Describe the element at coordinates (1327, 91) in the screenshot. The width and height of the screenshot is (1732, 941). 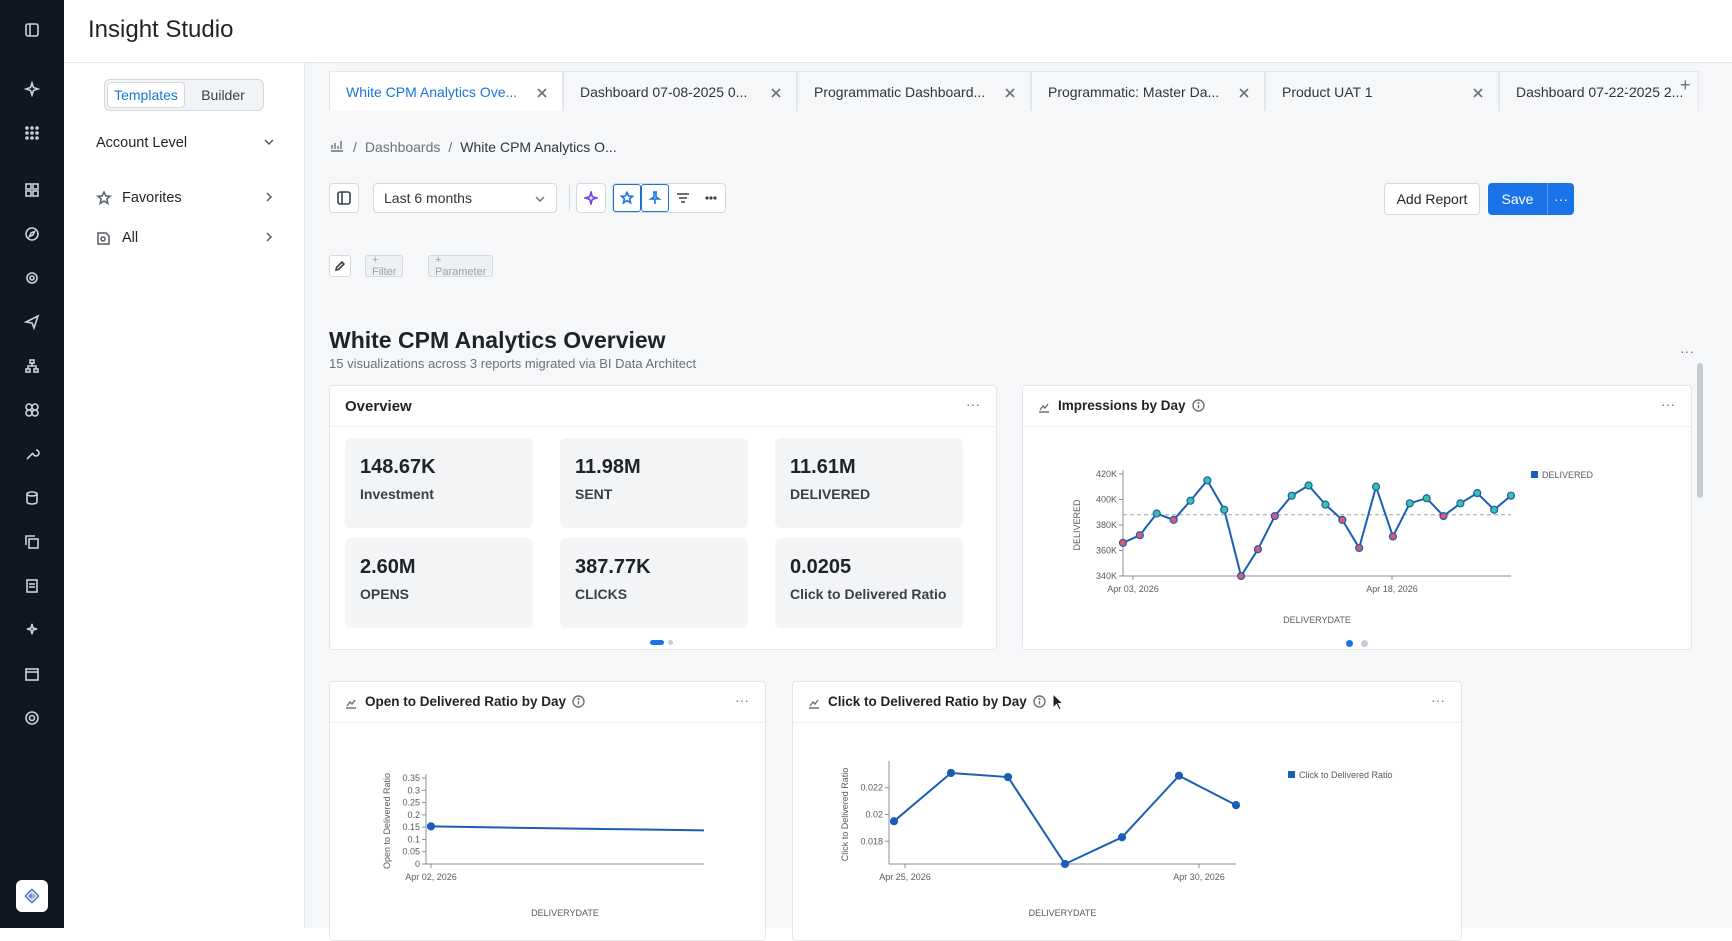
I see `tab-label: Product UAT 1` at that location.